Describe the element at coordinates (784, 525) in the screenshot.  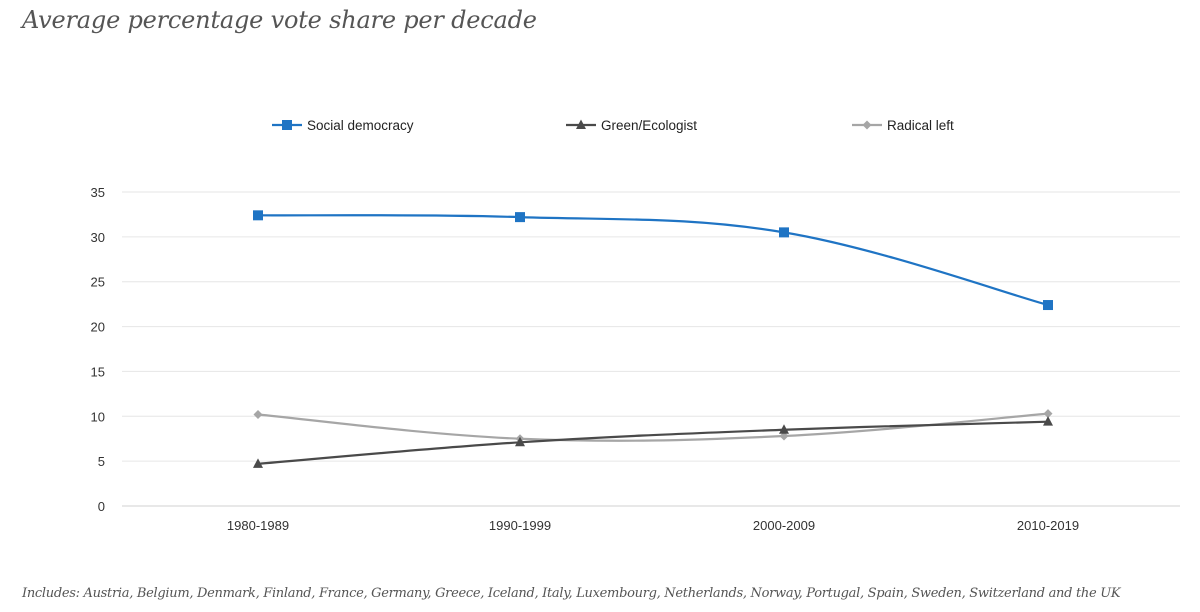
I see `x-tick-label: 2000-2009` at that location.